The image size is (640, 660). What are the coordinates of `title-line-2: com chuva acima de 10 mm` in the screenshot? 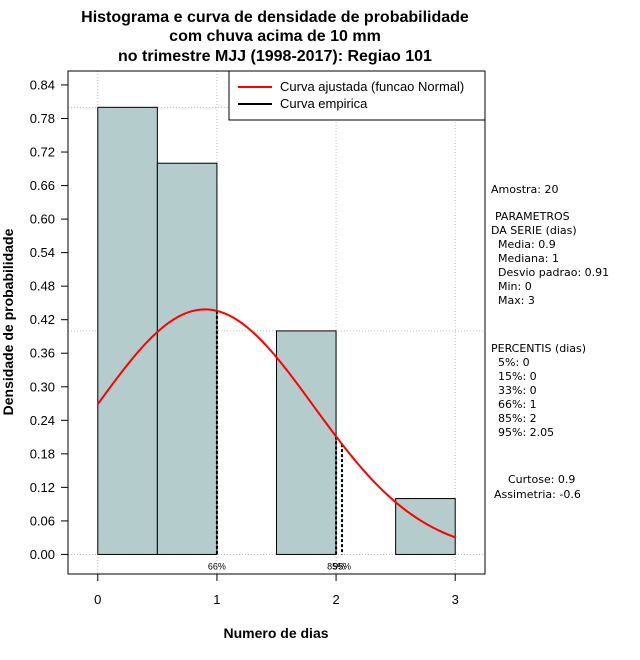 It's located at (275, 36).